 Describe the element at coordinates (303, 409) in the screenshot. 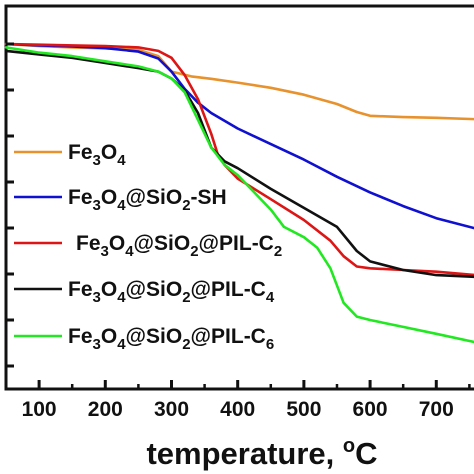

I see `x-tick-label: 500` at that location.